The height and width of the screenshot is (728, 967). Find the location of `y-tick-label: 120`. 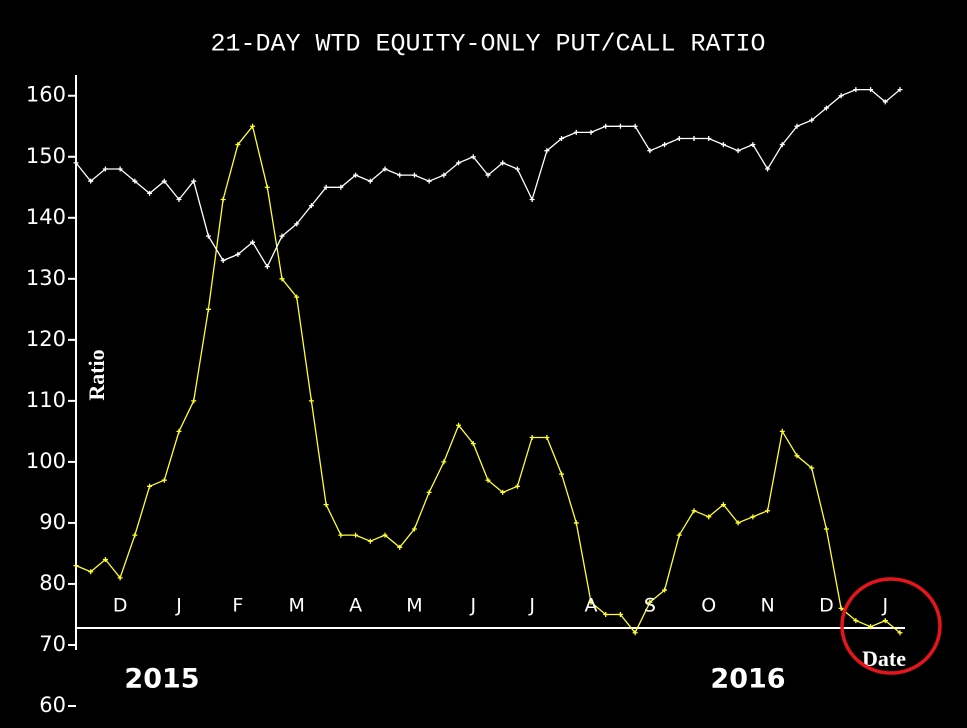

y-tick-label: 120 is located at coordinates (46, 339).